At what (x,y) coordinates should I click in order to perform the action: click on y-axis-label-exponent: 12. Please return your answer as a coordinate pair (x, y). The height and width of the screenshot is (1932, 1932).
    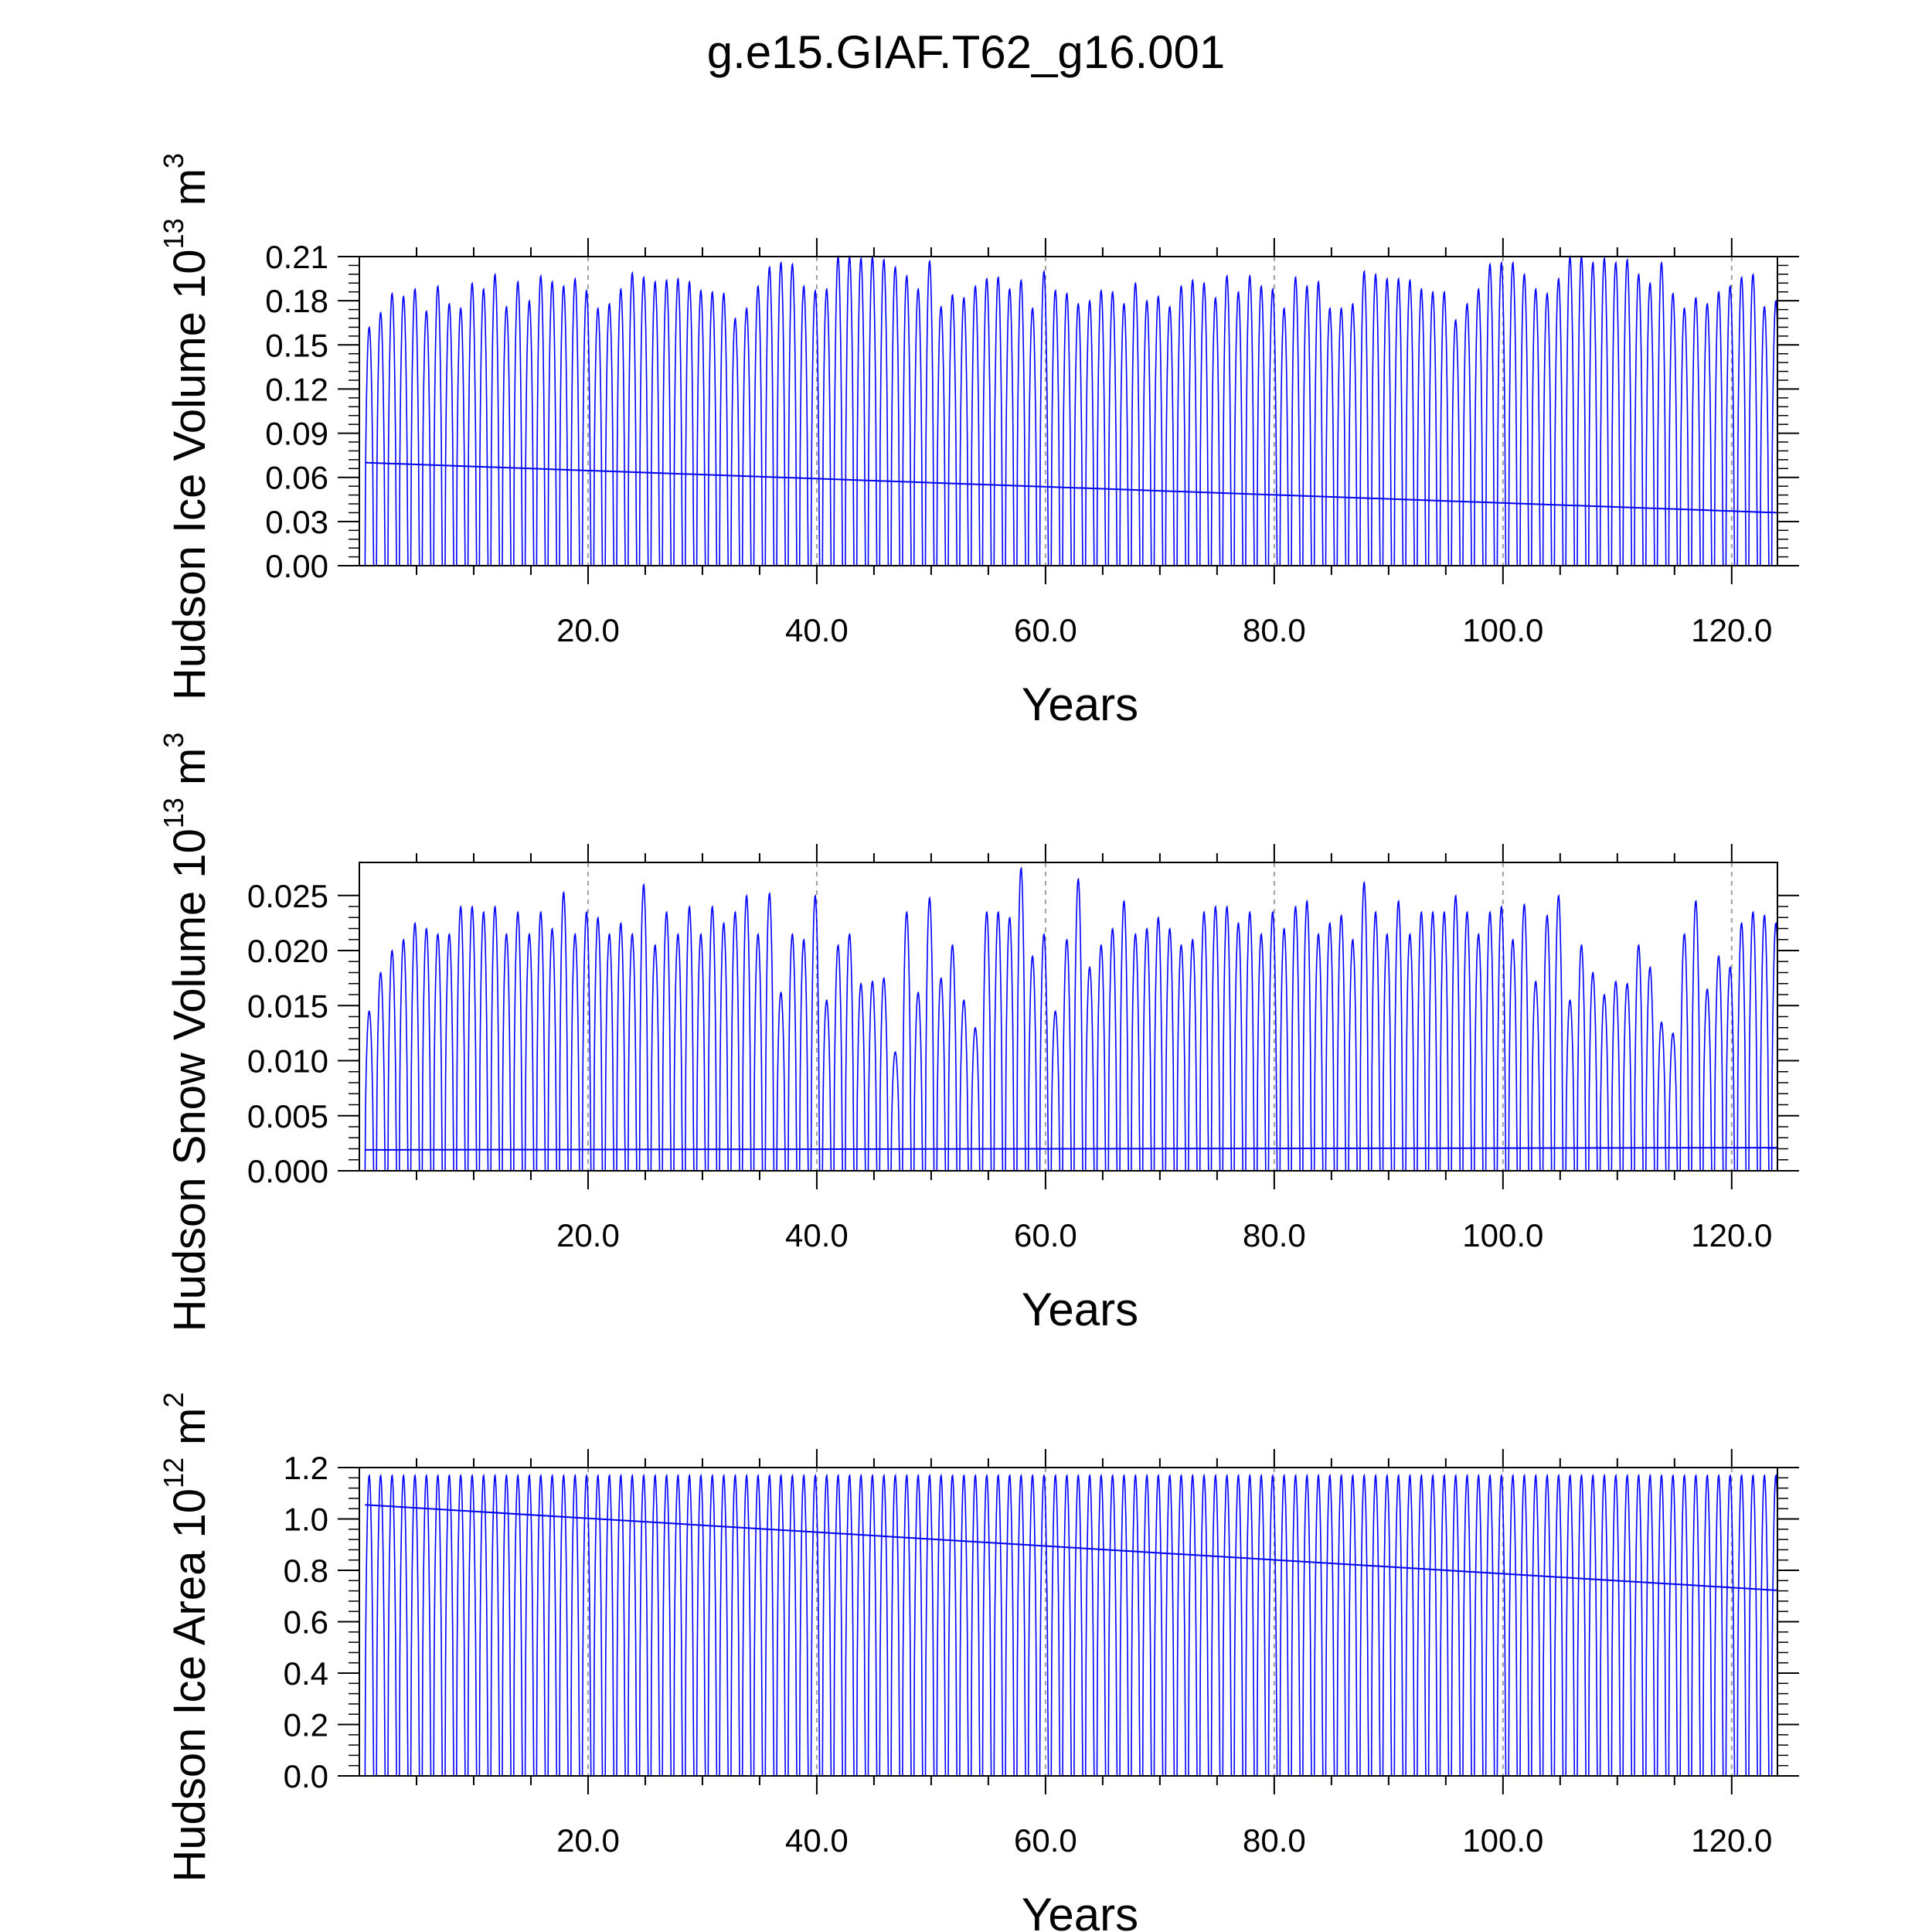
    Looking at the image, I should click on (174, 1473).